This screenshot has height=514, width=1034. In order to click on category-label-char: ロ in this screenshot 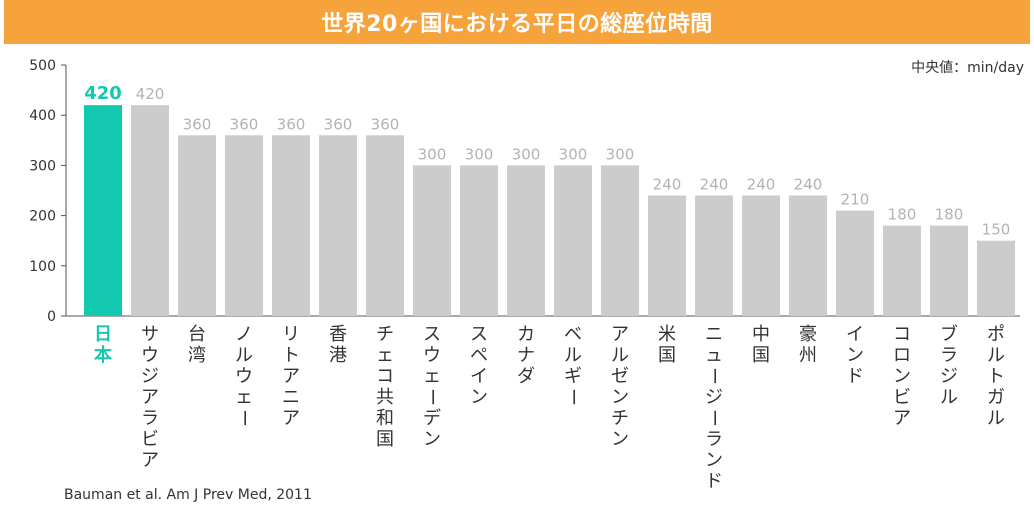, I will do `click(902, 355)`.